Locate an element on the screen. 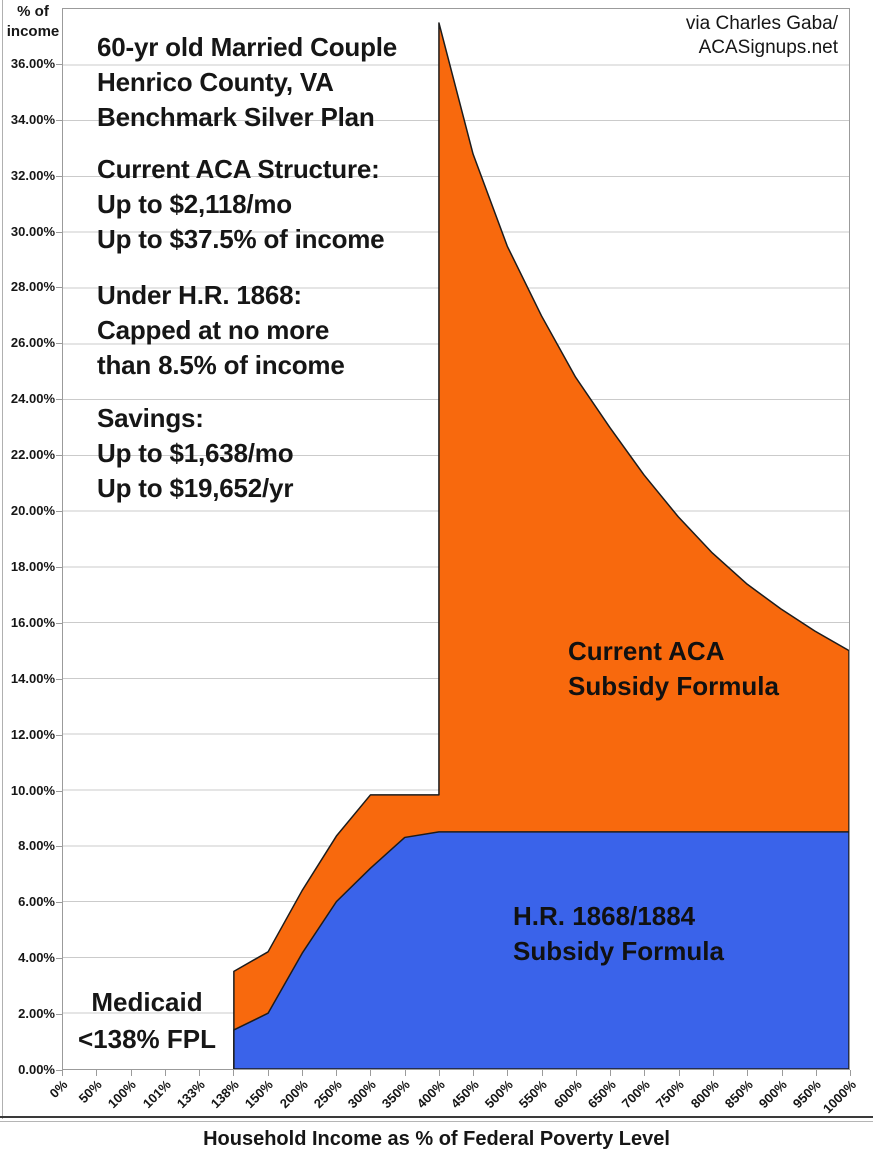 Image resolution: width=873 pixels, height=1160 pixels. y-axis-tick-label: 6.00% is located at coordinates (36, 902).